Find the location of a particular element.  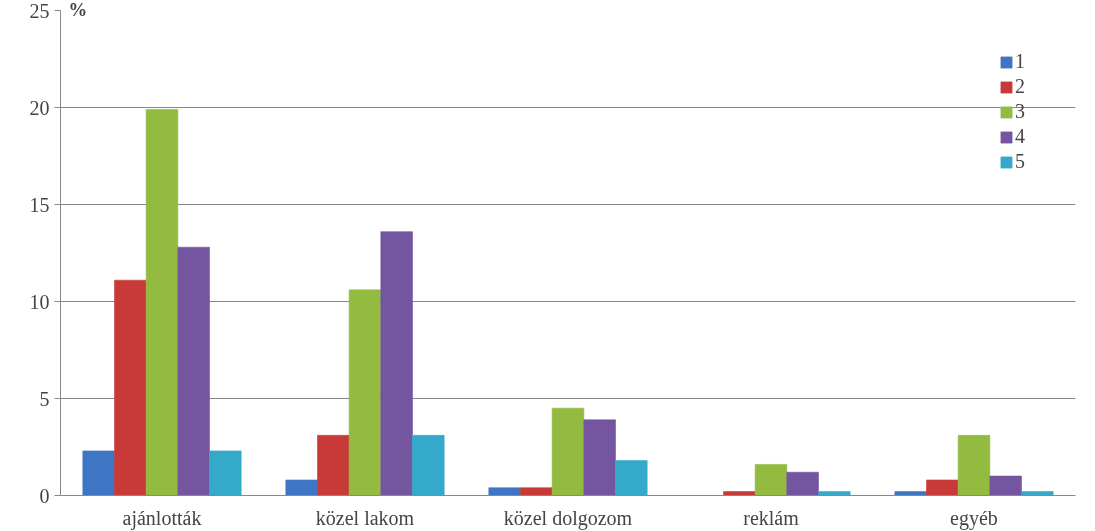

y-tick-label: 0 is located at coordinates (44, 495).